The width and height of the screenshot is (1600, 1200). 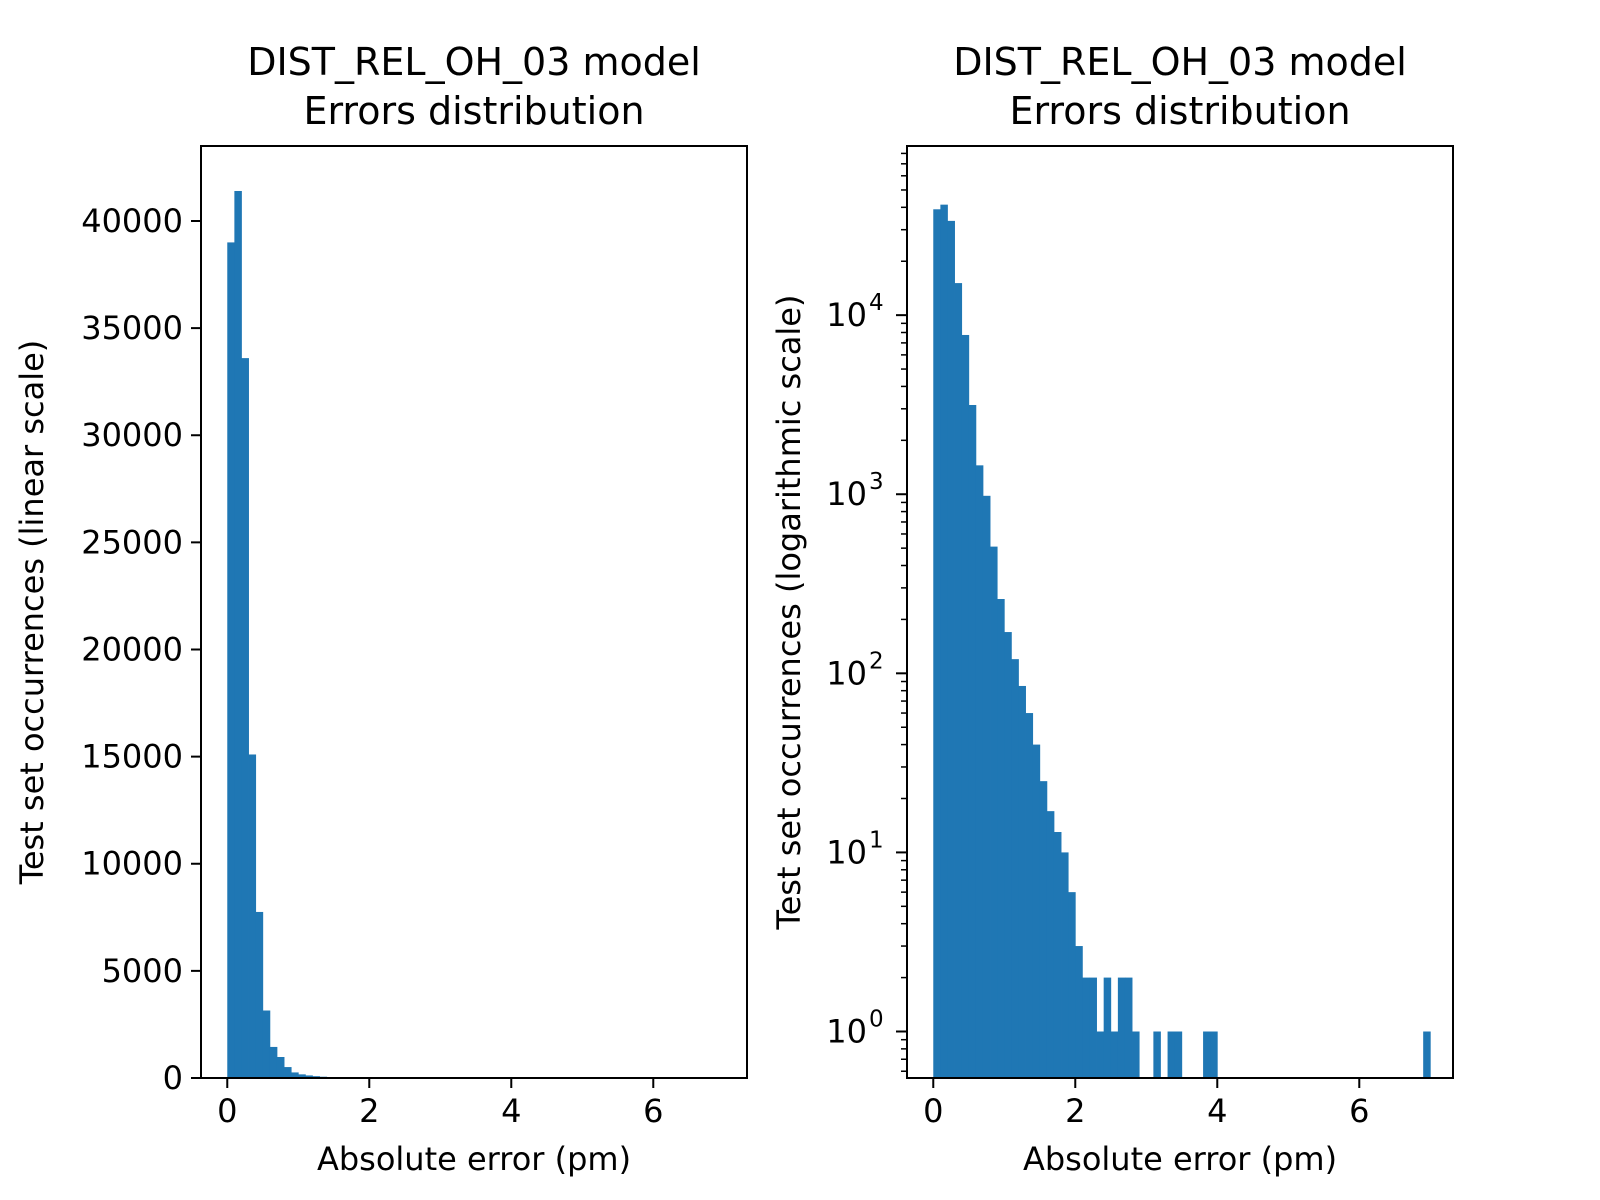 What do you see at coordinates (142, 971) in the screenshot?
I see `chart-linear-y-tick-label: 5000` at bounding box center [142, 971].